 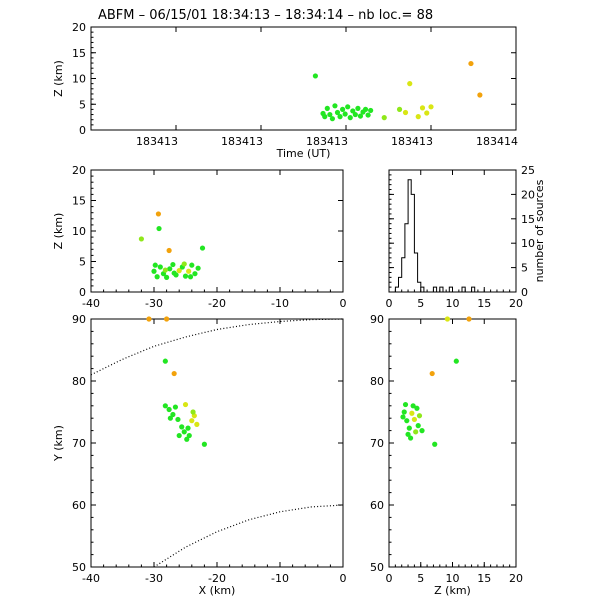 I want to click on y-tick-label: 25, so click(x=528, y=170).